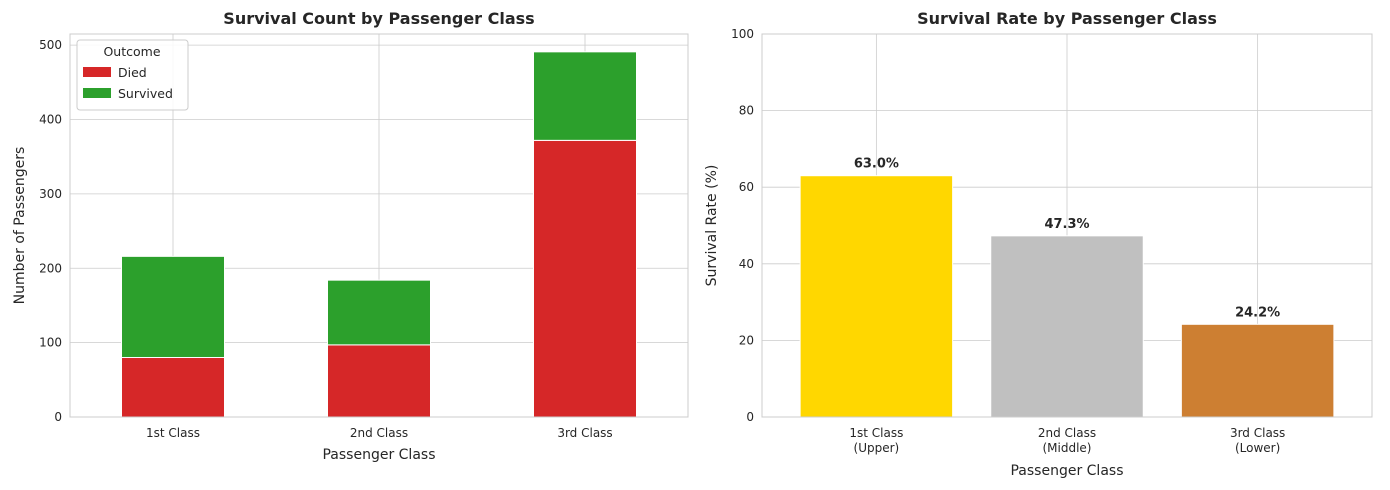 Image resolution: width=1390 pixels, height=490 pixels. I want to click on data-label-2: 47.3%, so click(1066, 224).